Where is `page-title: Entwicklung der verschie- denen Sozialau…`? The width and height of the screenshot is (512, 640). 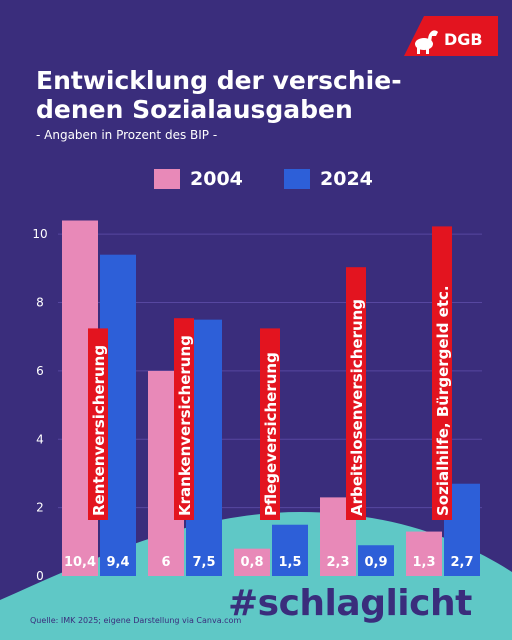 page-title: Entwicklung der verschie- denen Sozialau… is located at coordinates (246, 95).